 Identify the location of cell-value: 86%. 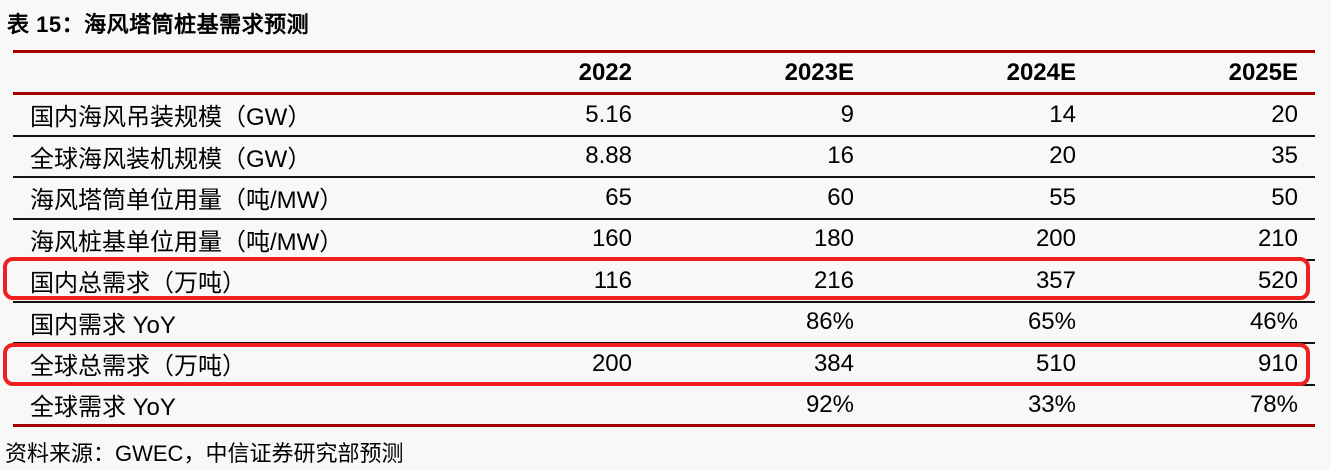
(829, 322).